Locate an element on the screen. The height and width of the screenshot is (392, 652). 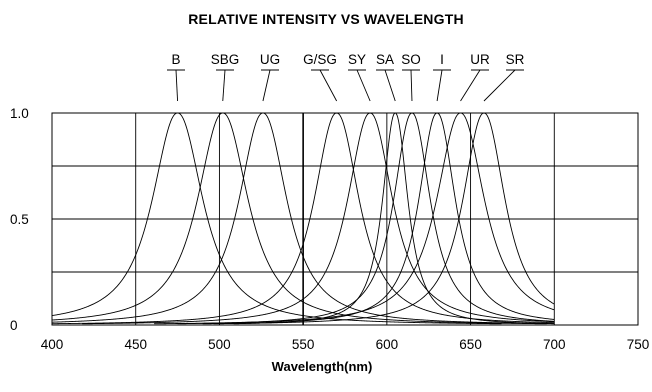
x-tick-label: 700 is located at coordinates (554, 344).